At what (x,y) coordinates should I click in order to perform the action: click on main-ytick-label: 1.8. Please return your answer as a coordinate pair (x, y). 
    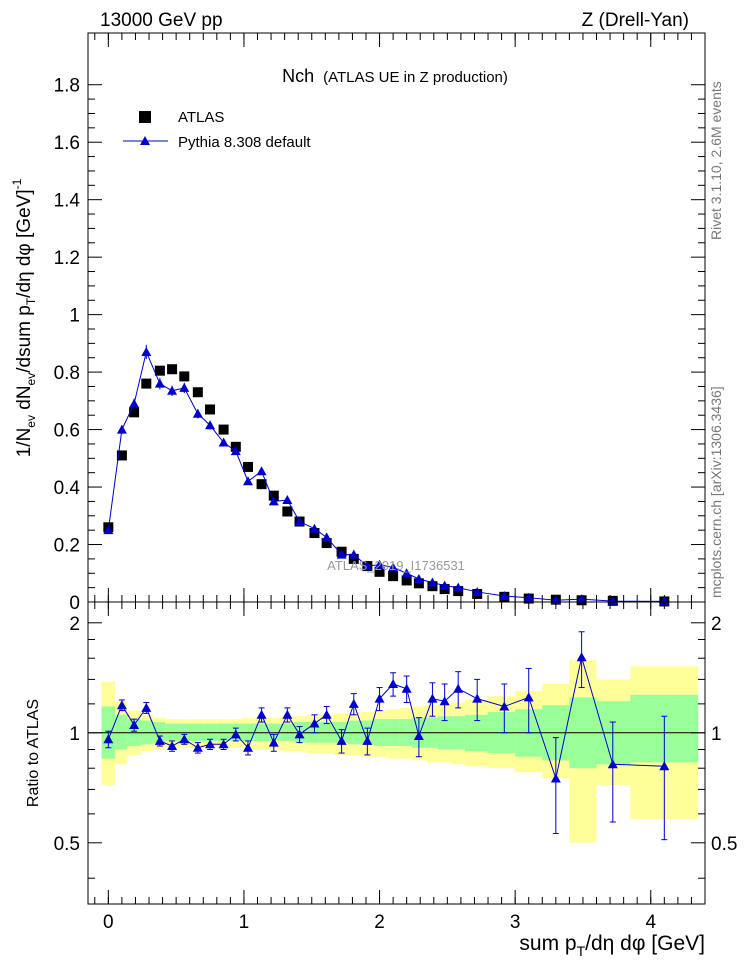
    Looking at the image, I should click on (67, 86).